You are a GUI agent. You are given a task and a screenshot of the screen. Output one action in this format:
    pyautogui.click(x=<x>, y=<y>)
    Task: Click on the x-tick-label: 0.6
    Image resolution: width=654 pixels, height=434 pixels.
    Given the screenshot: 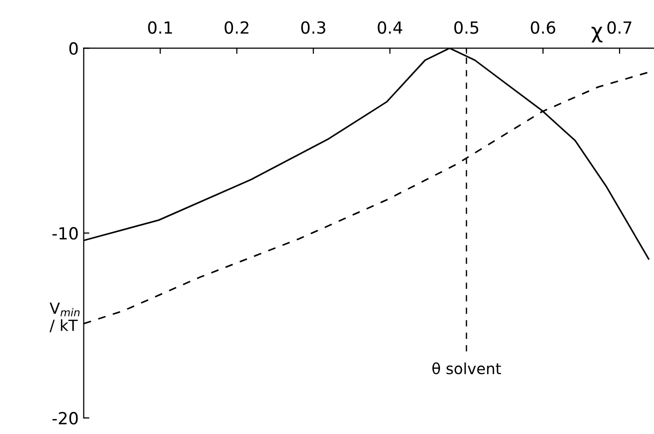 What is the action you would take?
    pyautogui.click(x=543, y=27)
    